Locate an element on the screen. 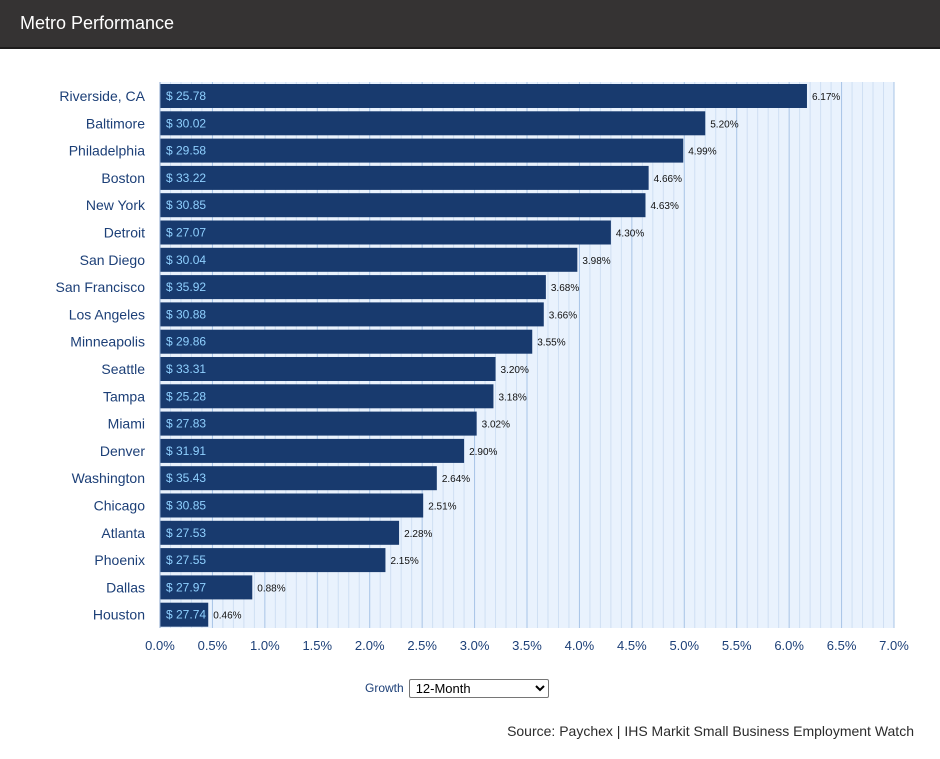 The image size is (940, 759). bar-wage-label: $ 33.22 is located at coordinates (186, 178).